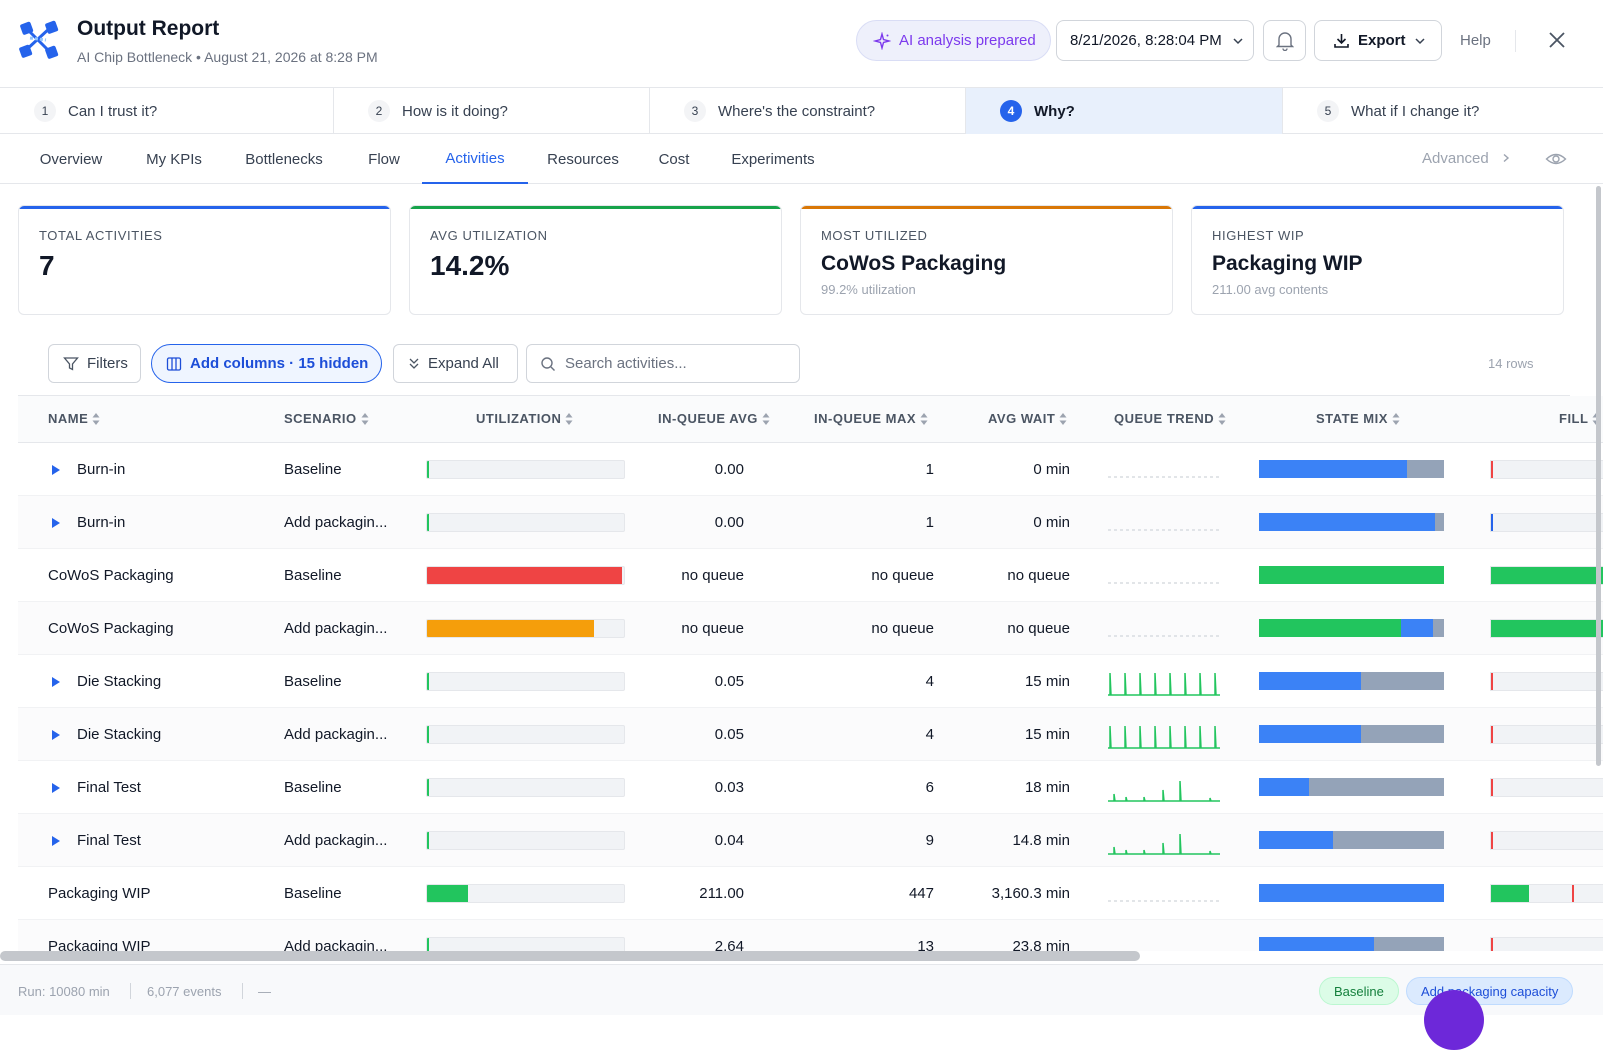  Describe the element at coordinates (1047, 734) in the screenshot. I see `cell-avg-wait: 15 min` at that location.